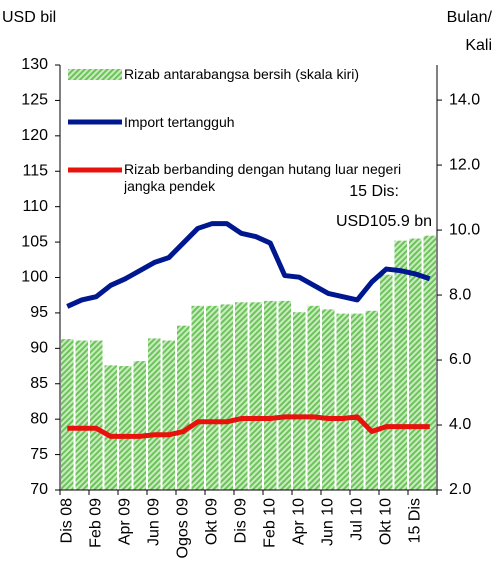  Describe the element at coordinates (124, 521) in the screenshot. I see `x-tick-label: Apr 09` at that location.